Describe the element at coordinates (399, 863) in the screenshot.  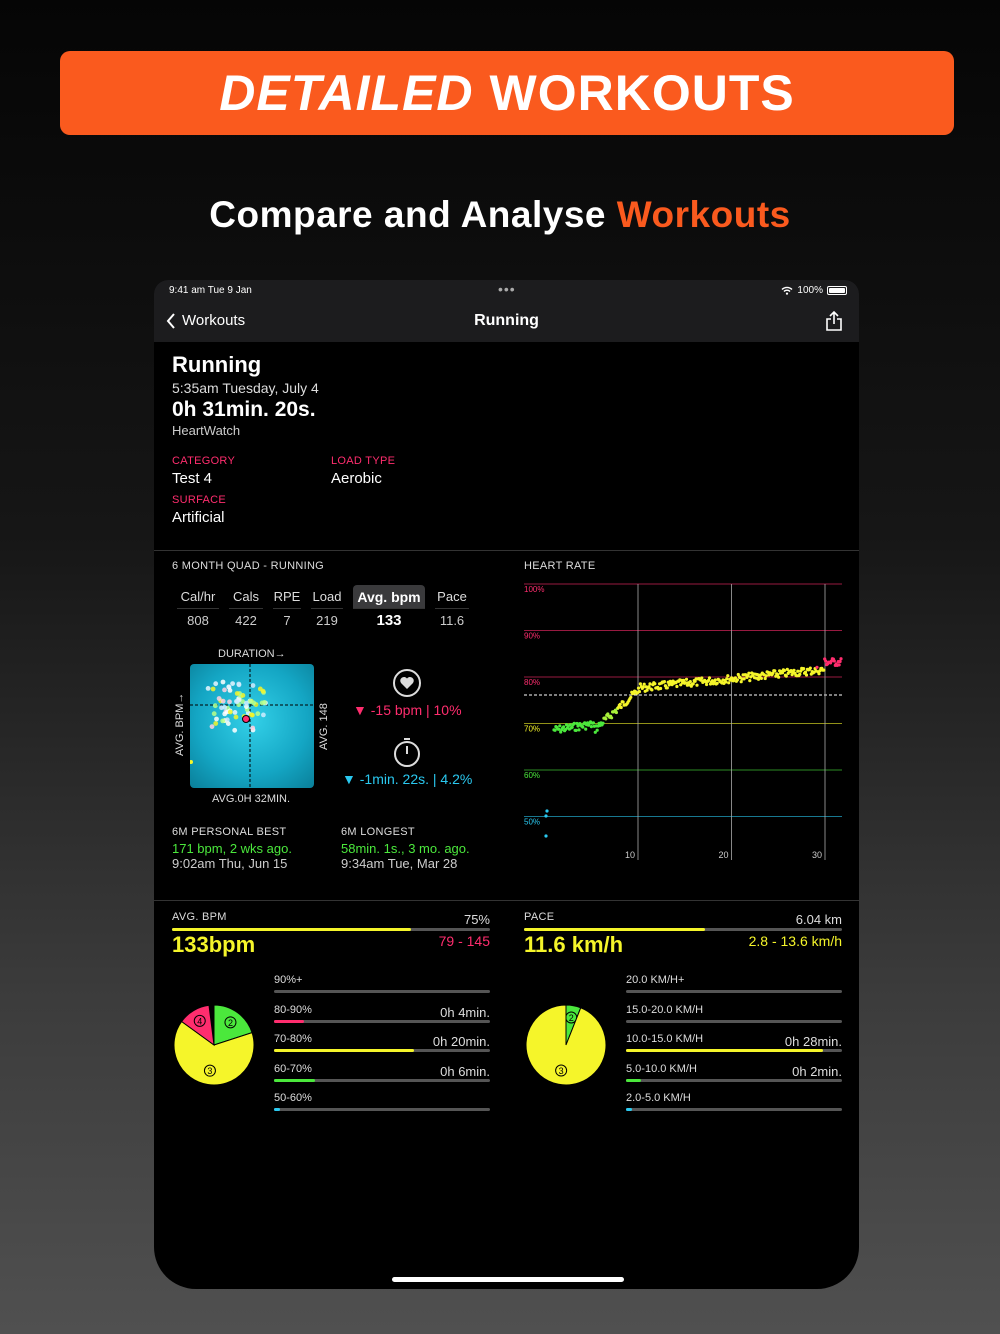
I see `longest-date: 9:34am Tue, Mar 28` at that location.